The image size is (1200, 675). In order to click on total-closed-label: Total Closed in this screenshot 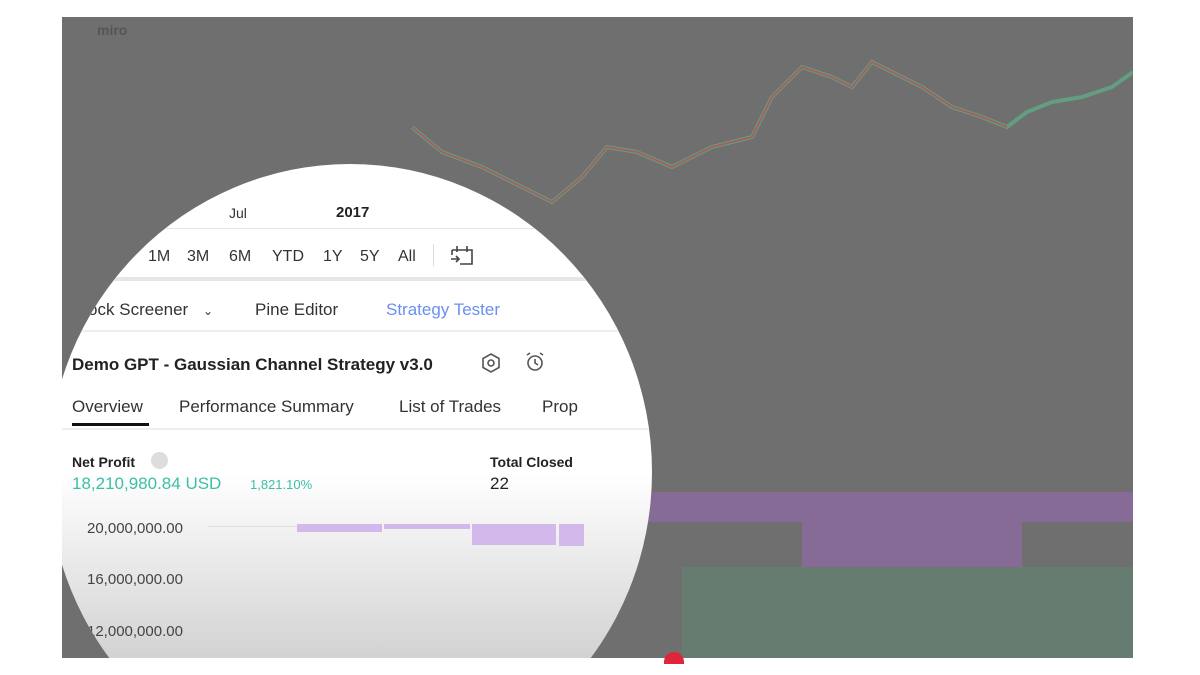, I will do `click(531, 462)`.